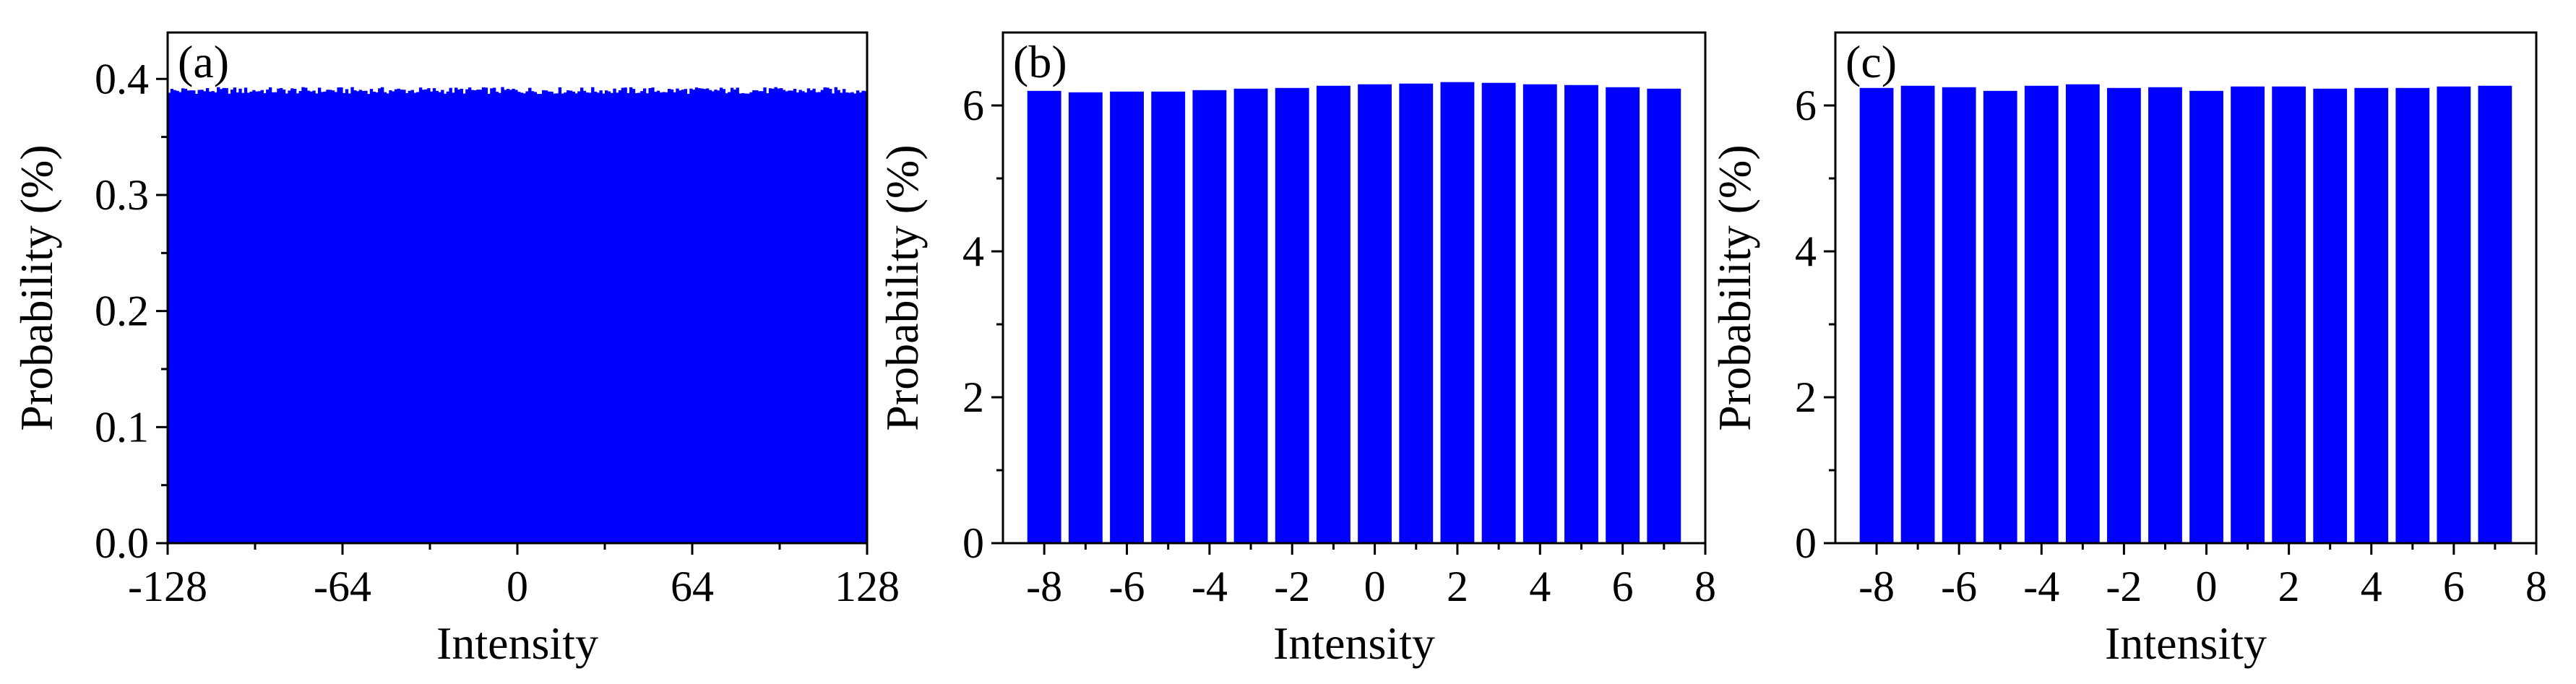 This screenshot has height=684, width=2576. I want to click on x-tick-label: -64, so click(342, 586).